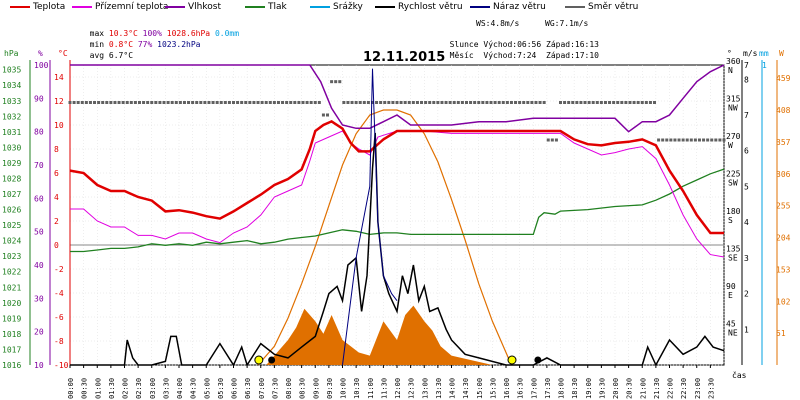 The height and width of the screenshot is (400, 800). Describe the element at coordinates (336, 7) in the screenshot. I see `legend-item: Srážky` at that location.